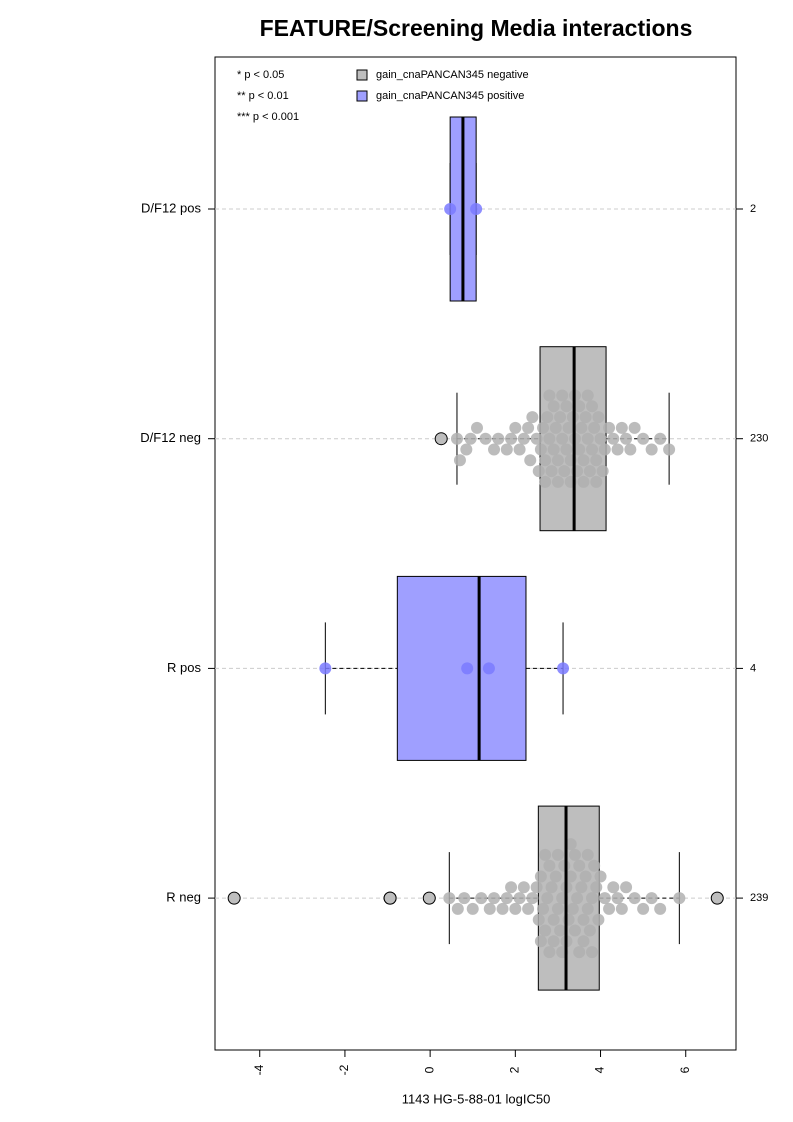 Image resolution: width=793 pixels, height=1122 pixels. What do you see at coordinates (753, 668) in the screenshot?
I see `count-label: 4` at bounding box center [753, 668].